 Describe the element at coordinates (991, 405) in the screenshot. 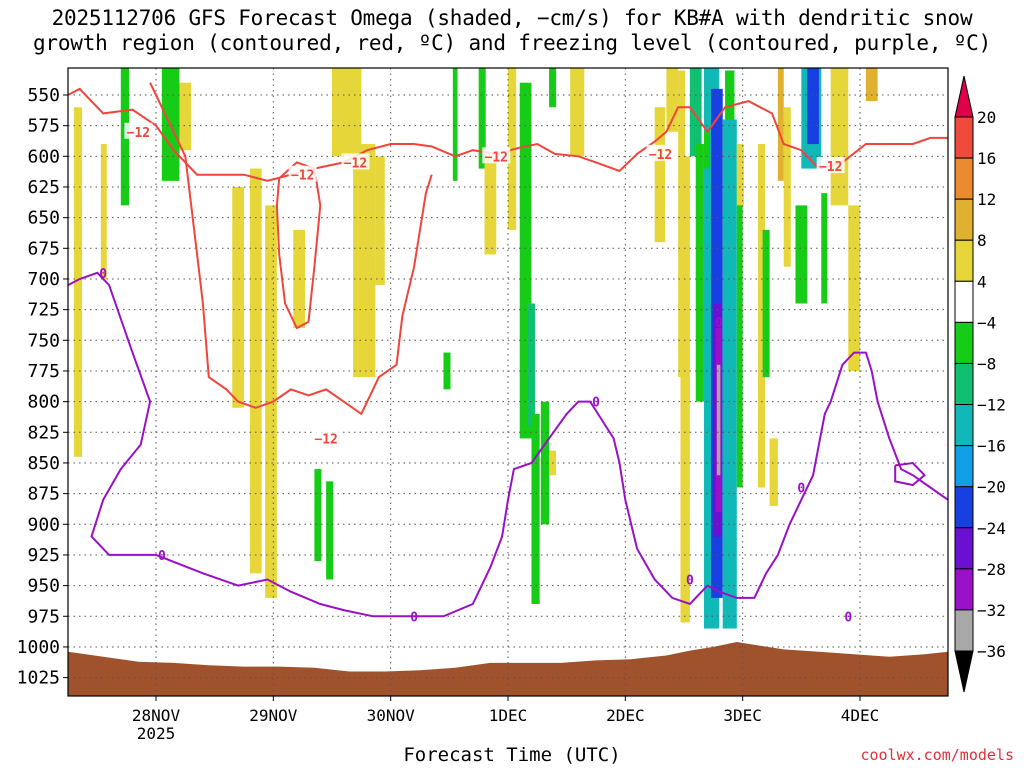

I see `colorbar-label-7: −12` at that location.